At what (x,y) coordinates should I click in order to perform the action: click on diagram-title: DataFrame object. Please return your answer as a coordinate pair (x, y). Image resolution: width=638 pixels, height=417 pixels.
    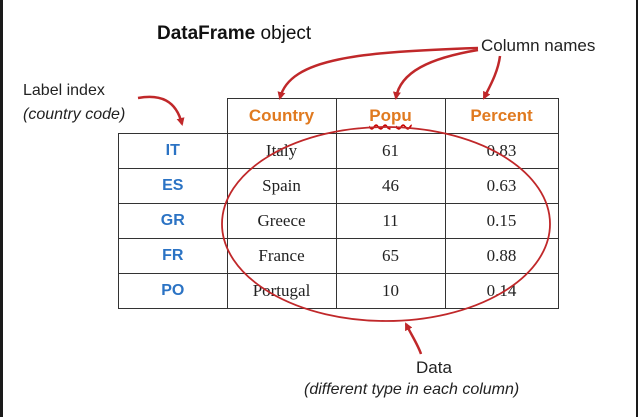
    Looking at the image, I should click on (234, 33).